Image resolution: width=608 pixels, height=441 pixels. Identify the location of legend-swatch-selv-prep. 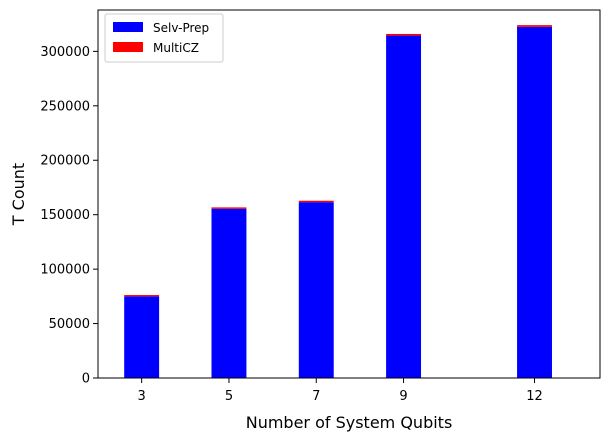
(128, 27).